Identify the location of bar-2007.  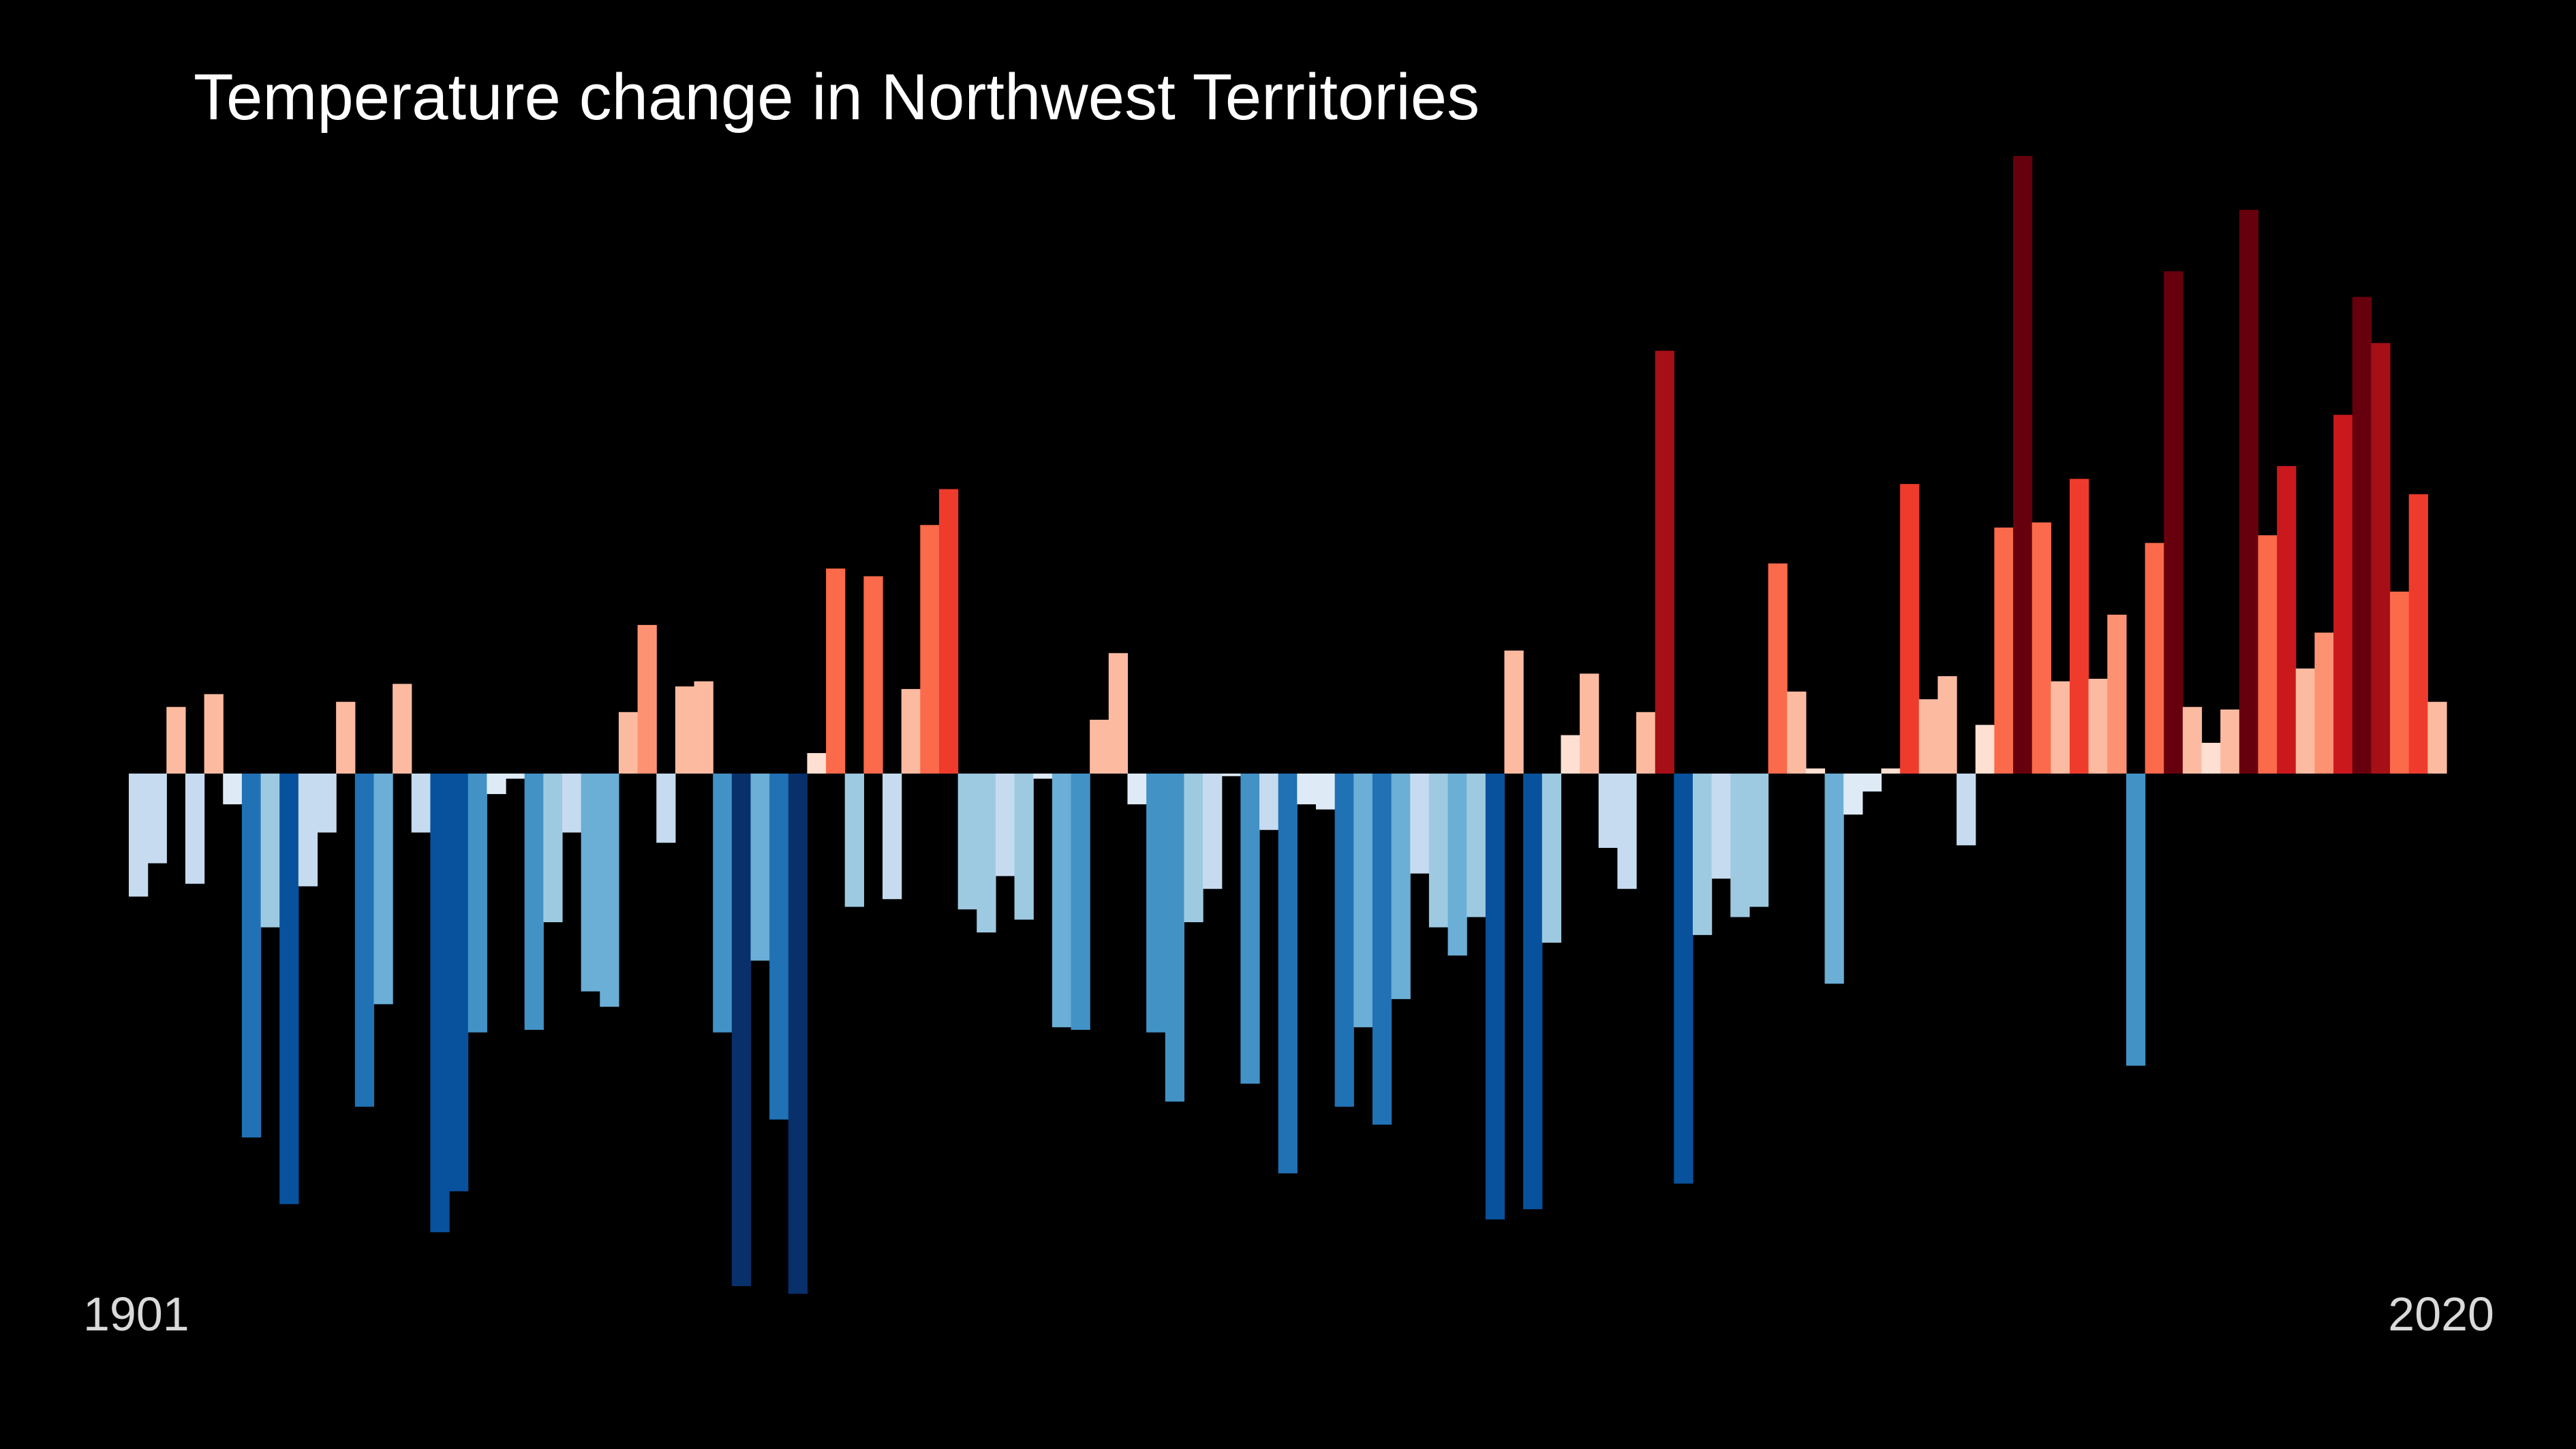
(2136, 920).